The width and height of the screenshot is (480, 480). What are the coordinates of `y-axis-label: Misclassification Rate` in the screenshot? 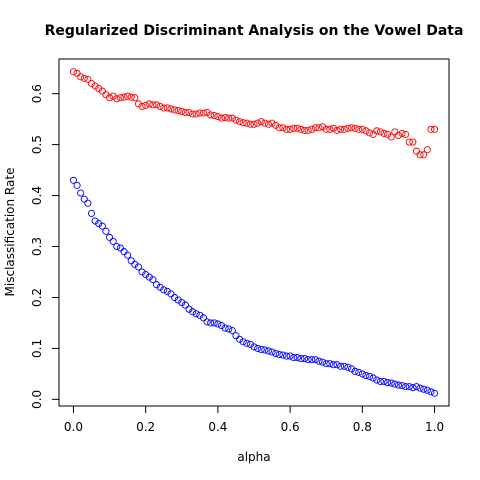 It's located at (10, 232).